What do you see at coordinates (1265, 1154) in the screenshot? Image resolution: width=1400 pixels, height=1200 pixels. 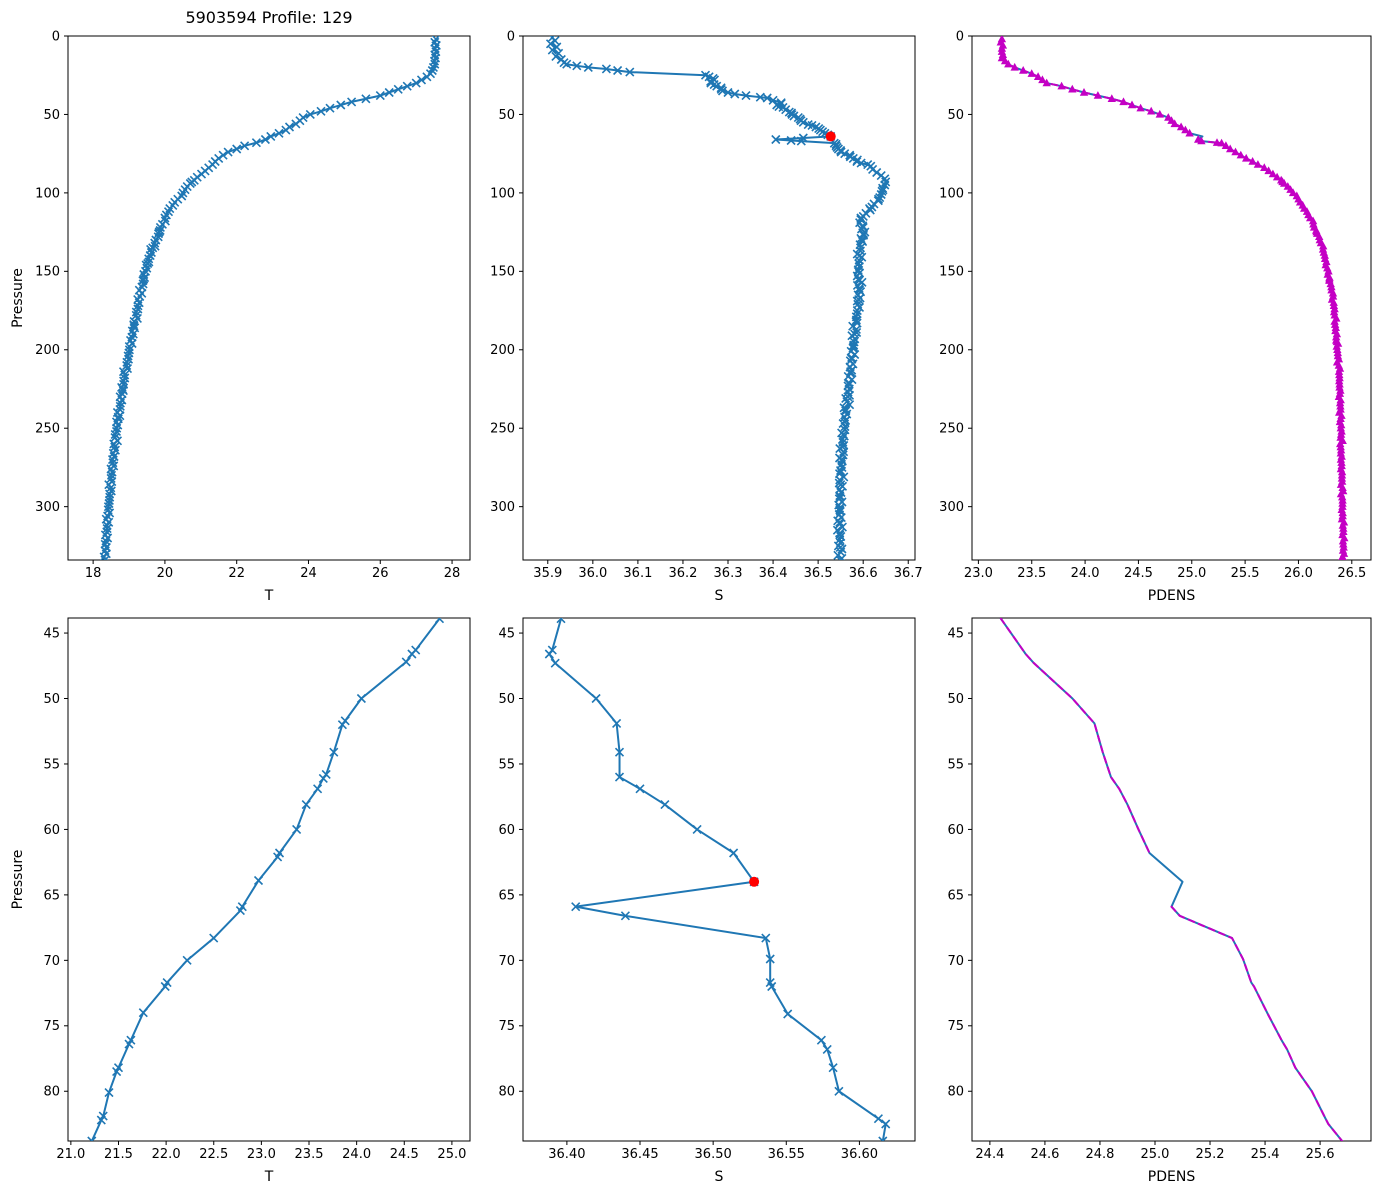 I see `x-tick-label: 25.4` at bounding box center [1265, 1154].